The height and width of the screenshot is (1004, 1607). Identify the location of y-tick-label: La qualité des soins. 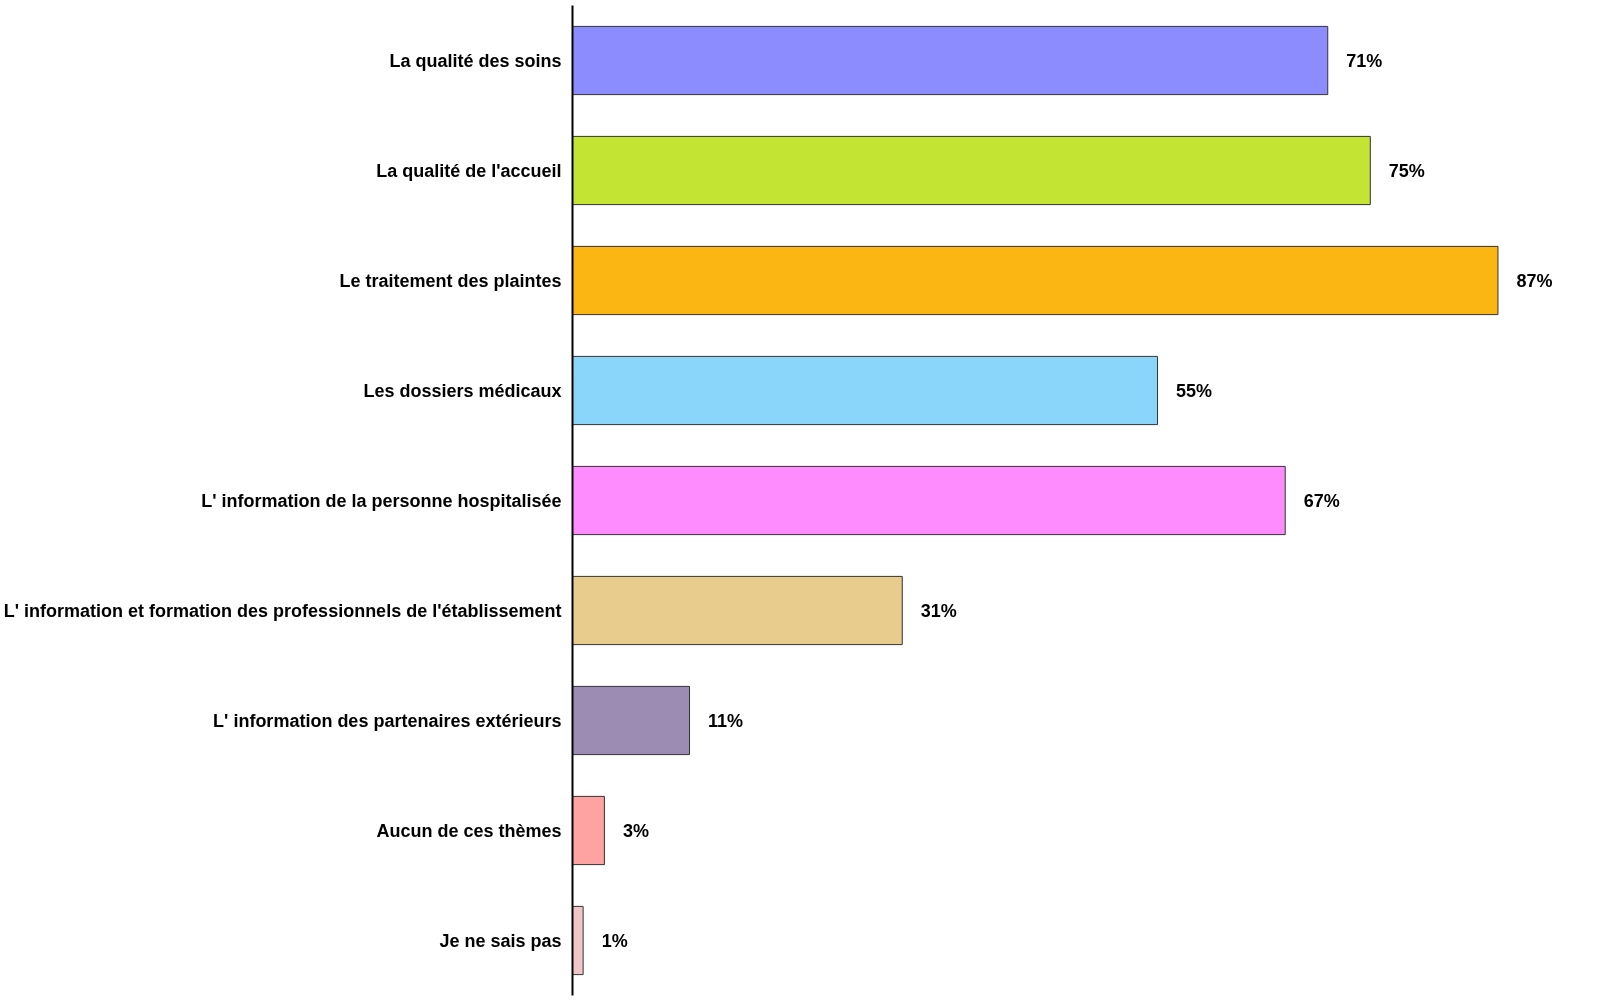
(475, 60).